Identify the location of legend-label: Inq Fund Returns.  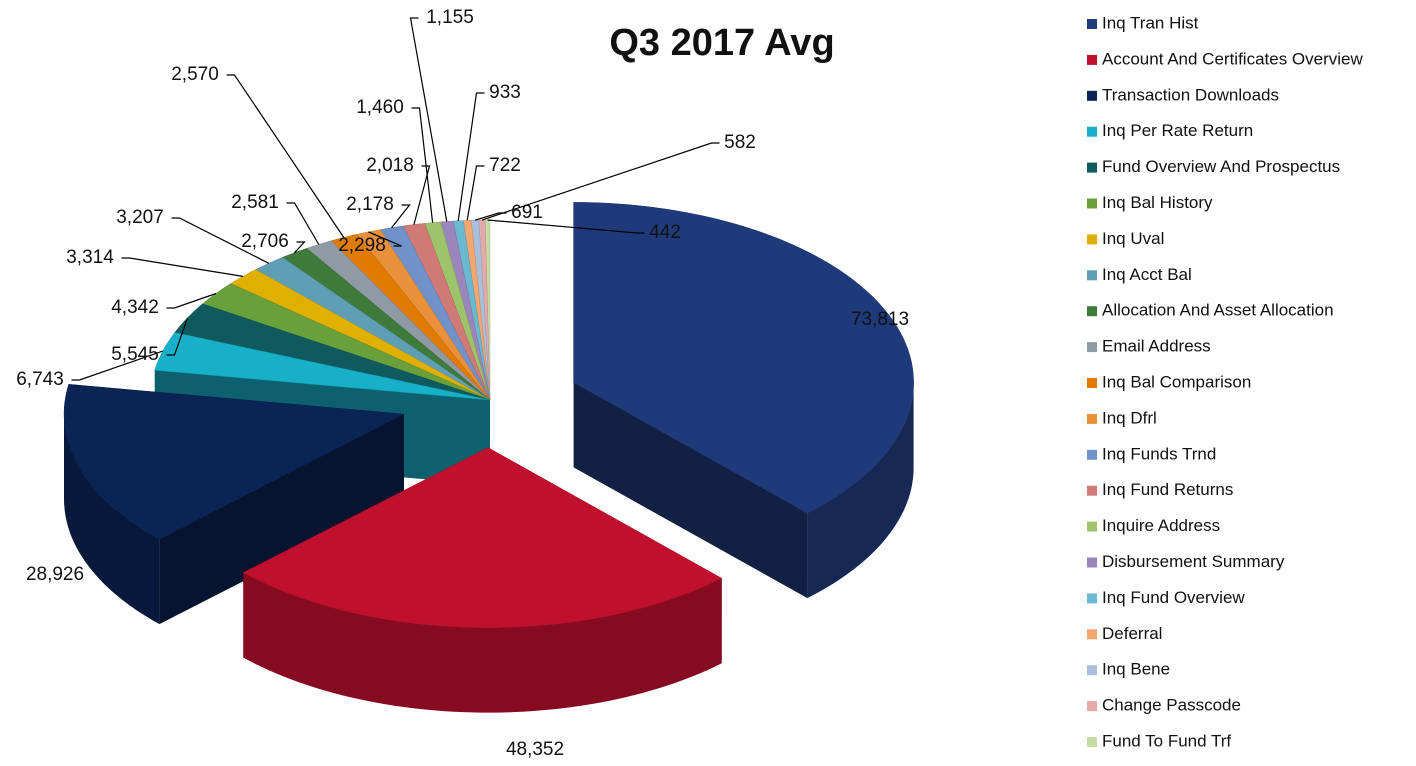
(1167, 489).